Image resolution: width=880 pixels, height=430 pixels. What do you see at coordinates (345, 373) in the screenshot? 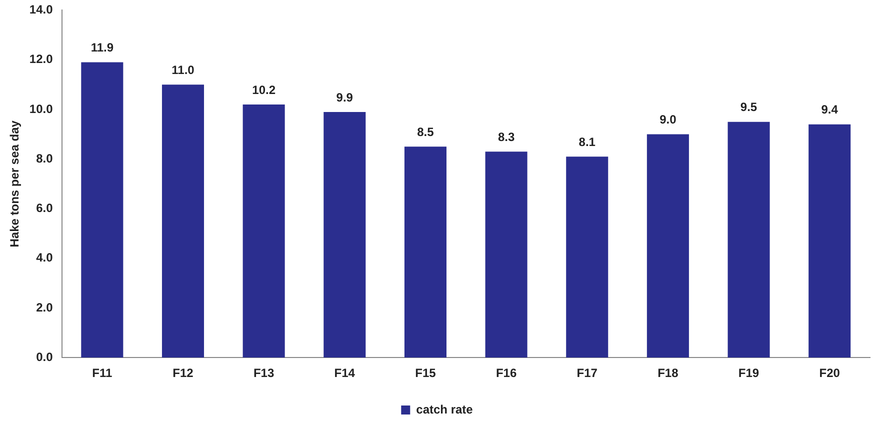
I see `x-tick-label: F14` at bounding box center [345, 373].